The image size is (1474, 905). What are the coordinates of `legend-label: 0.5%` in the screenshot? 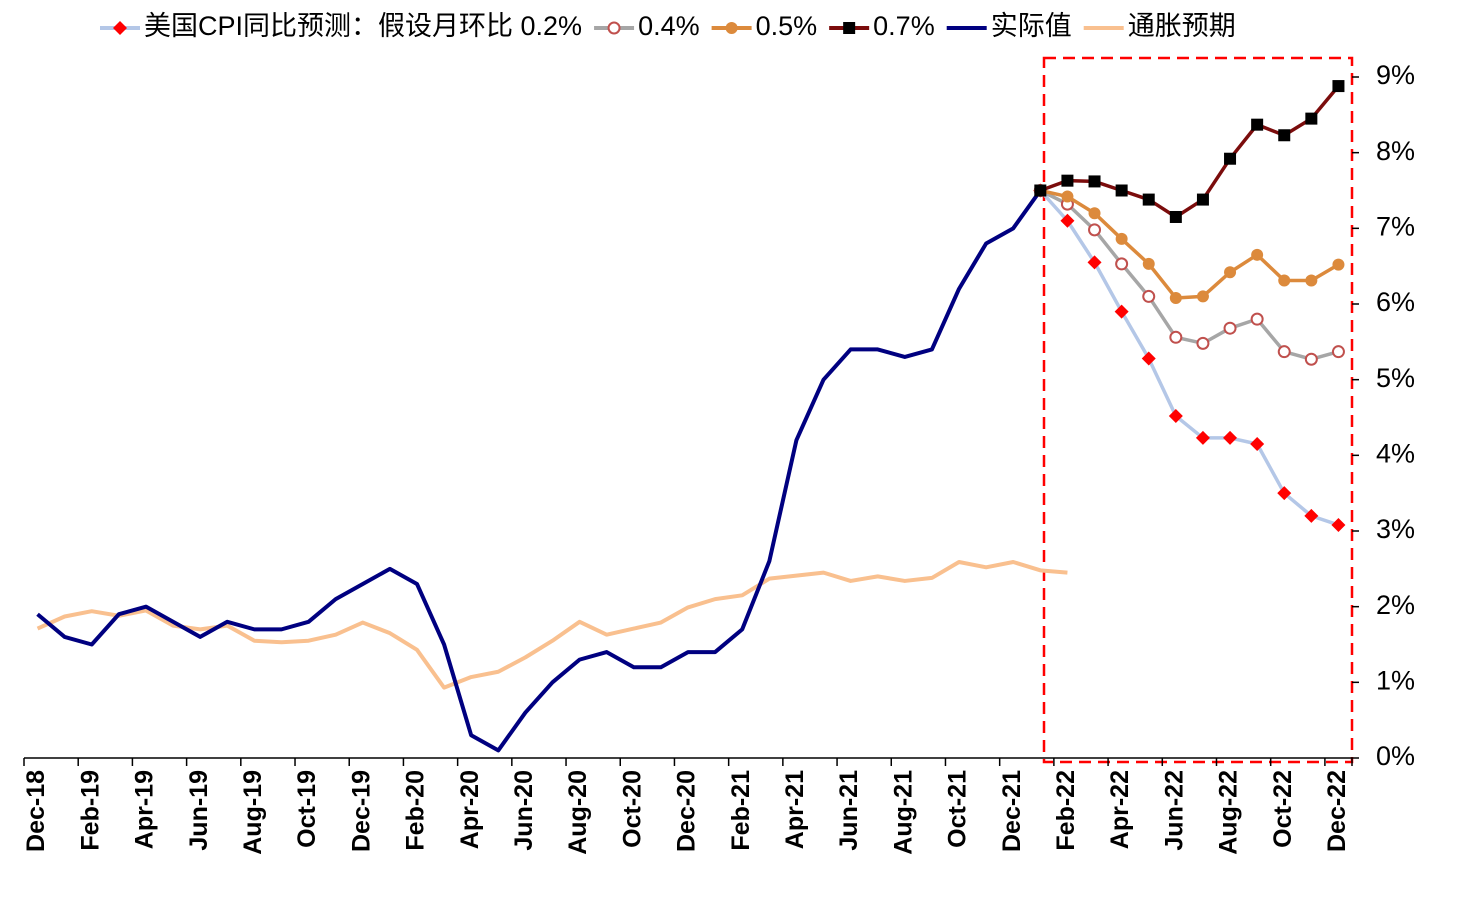 It's located at (787, 26).